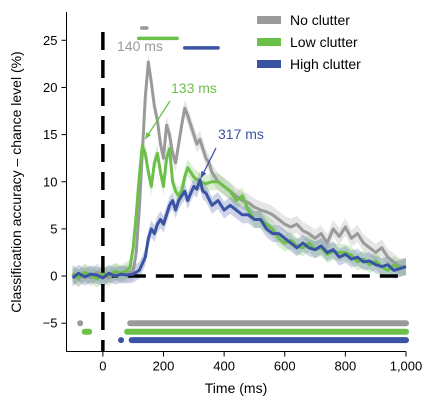 This screenshot has height=408, width=438. What do you see at coordinates (269, 20) in the screenshot?
I see `legend-swatch-no_clutter` at bounding box center [269, 20].